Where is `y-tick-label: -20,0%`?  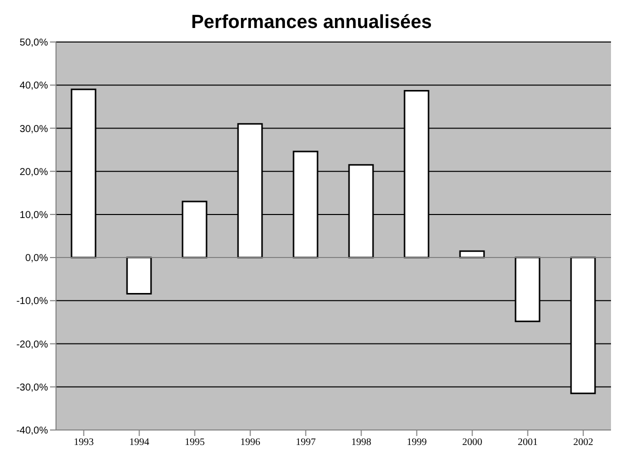 y-tick-label: -20,0% is located at coordinates (32, 344).